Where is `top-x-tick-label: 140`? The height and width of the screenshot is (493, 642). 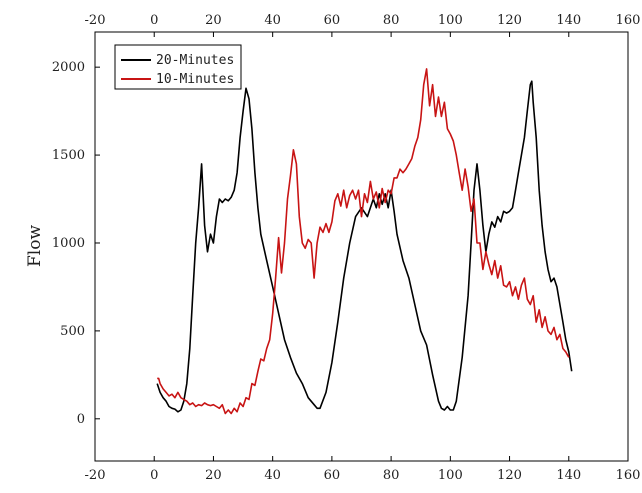 top-x-tick-label: 140 is located at coordinates (568, 20).